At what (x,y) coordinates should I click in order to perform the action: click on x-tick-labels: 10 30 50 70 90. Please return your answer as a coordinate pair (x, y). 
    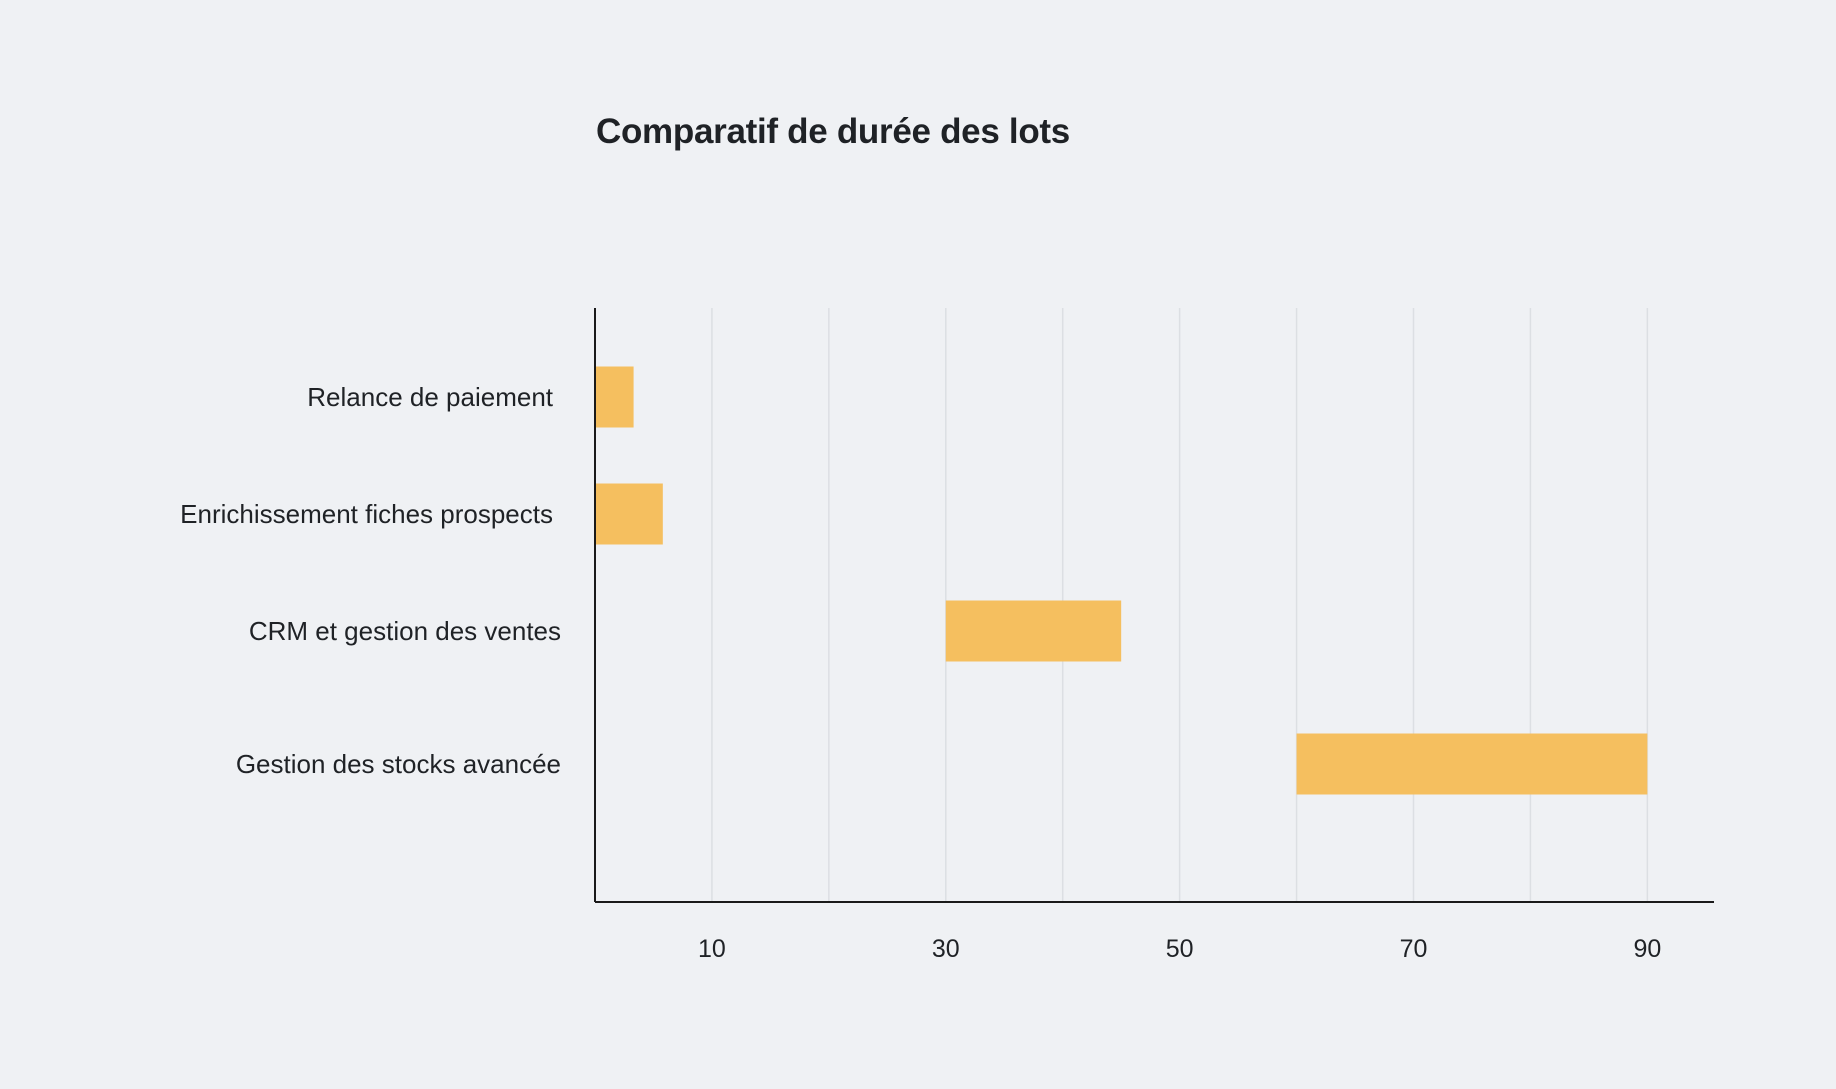
    Looking at the image, I should click on (1179, 949).